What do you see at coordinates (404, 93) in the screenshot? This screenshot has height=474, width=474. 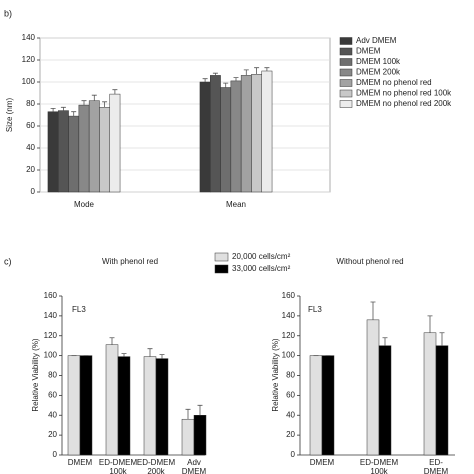 I see `legend-label: DMEM no phenol red 100k` at bounding box center [404, 93].